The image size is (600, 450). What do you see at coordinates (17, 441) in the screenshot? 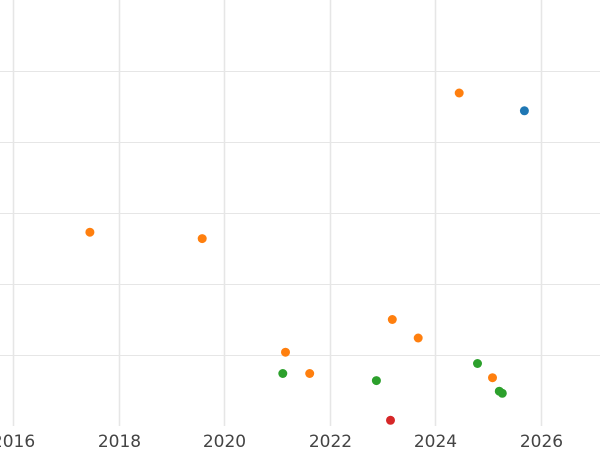
I see `x-tick-label-2016: 2016` at bounding box center [17, 441].